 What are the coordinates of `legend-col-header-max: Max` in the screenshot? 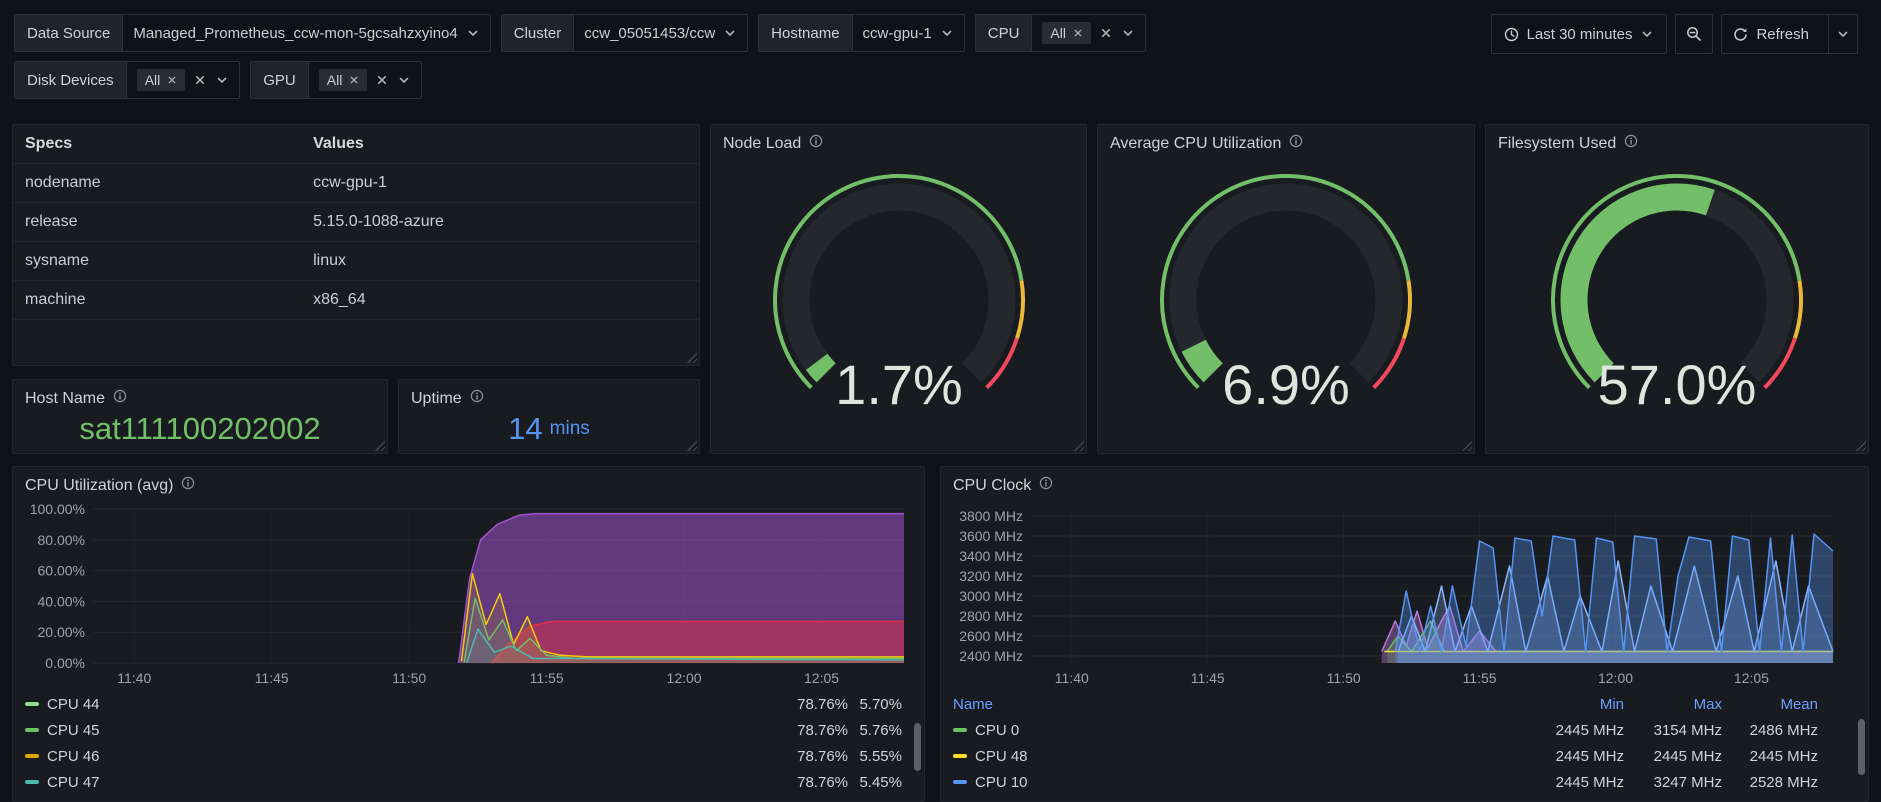 It's located at (1707, 704).